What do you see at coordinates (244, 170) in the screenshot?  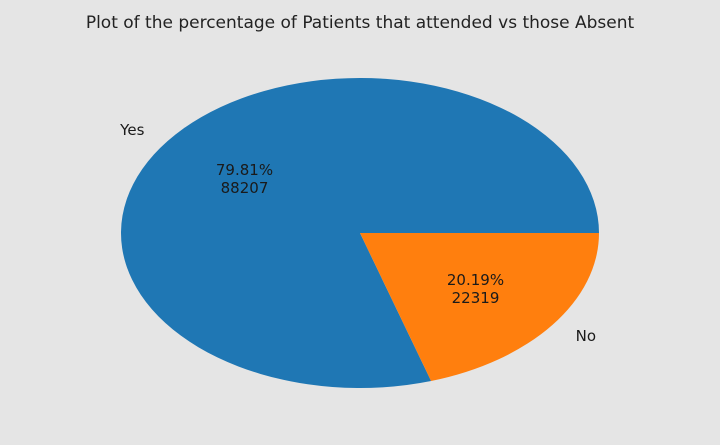 I see `slice-percentage-yes: 79.81%` at bounding box center [244, 170].